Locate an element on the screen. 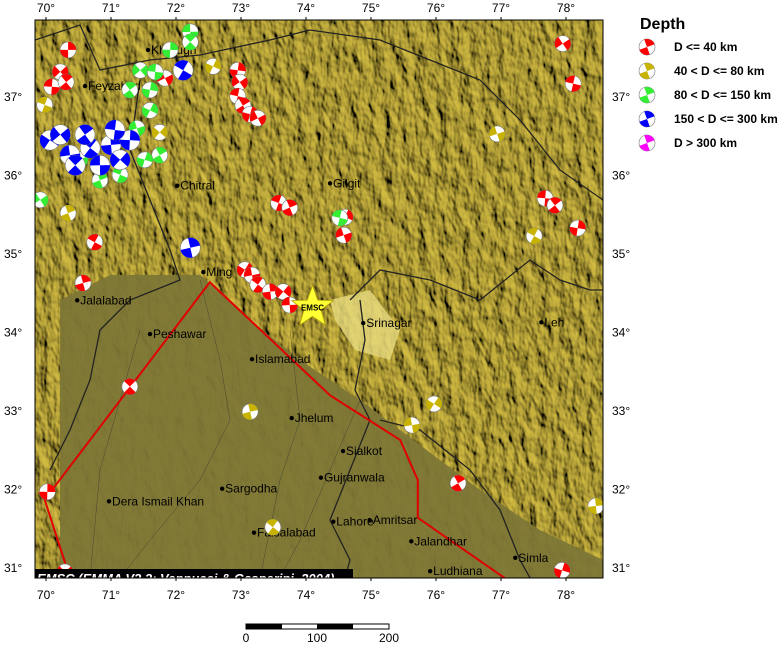 This screenshot has height=646, width=783. scale-bar: 0 100 200 is located at coordinates (321, 634).